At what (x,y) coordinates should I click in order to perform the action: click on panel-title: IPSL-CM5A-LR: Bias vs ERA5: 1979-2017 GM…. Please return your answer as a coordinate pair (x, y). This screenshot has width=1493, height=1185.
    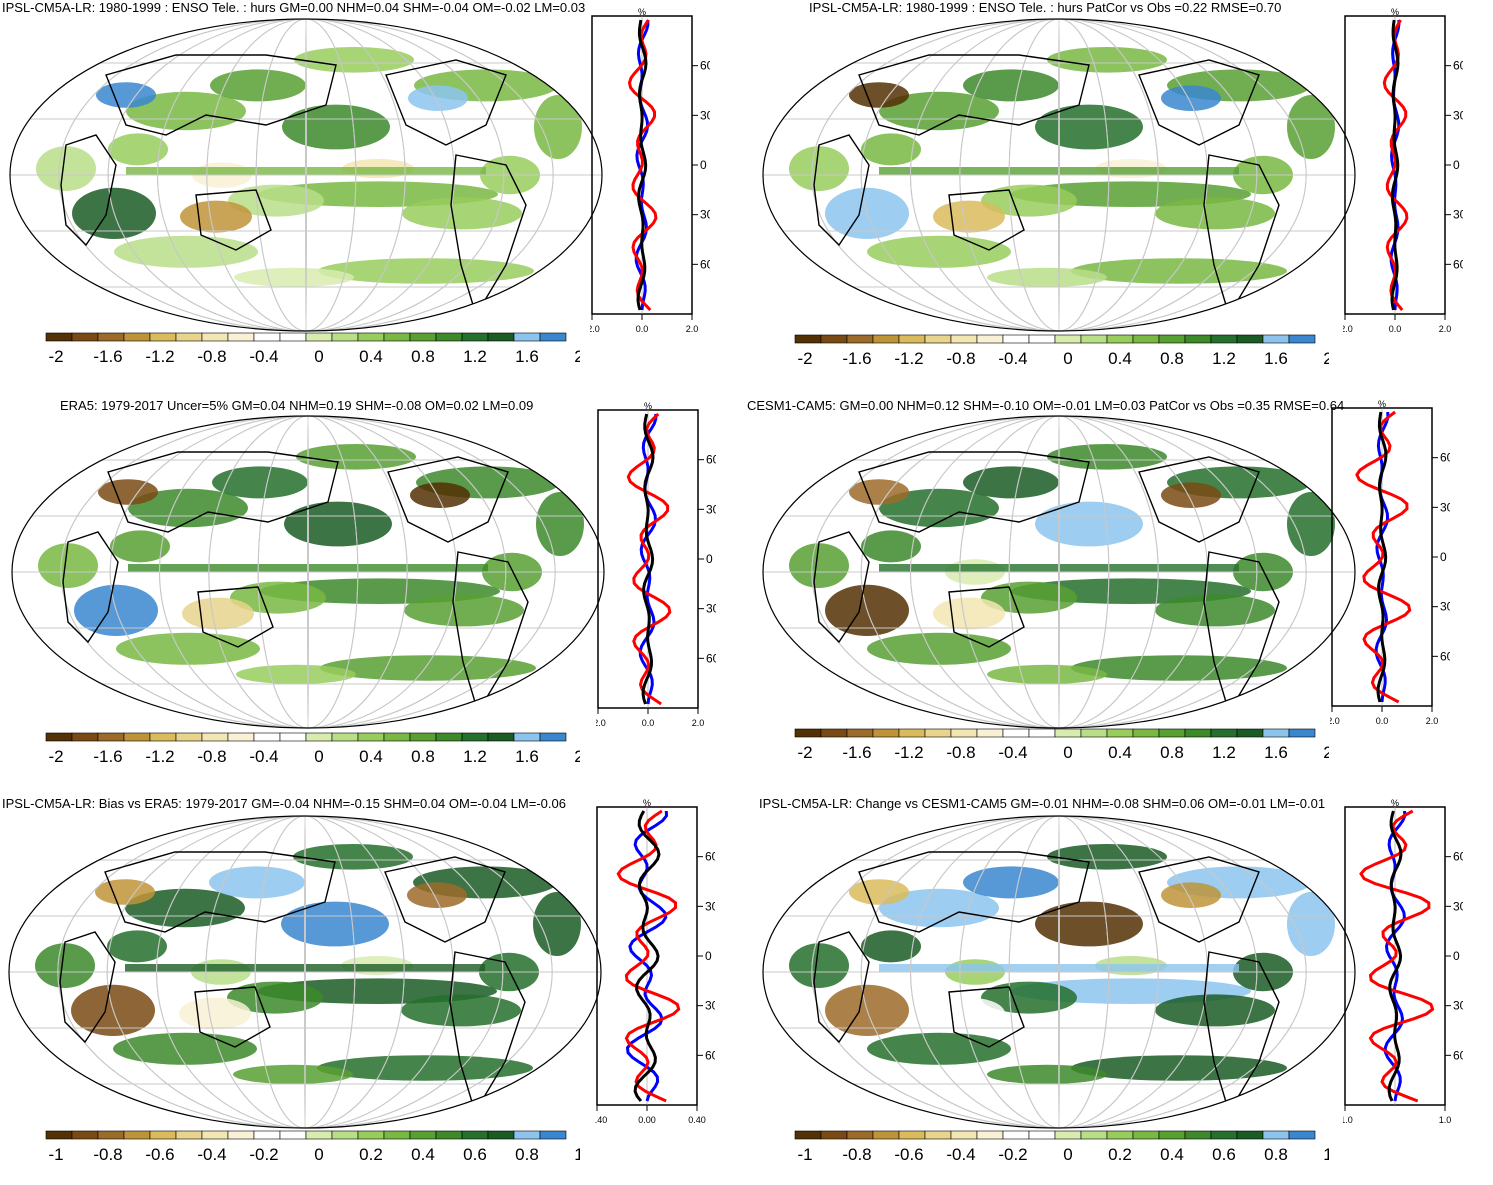
    Looking at the image, I should click on (284, 803).